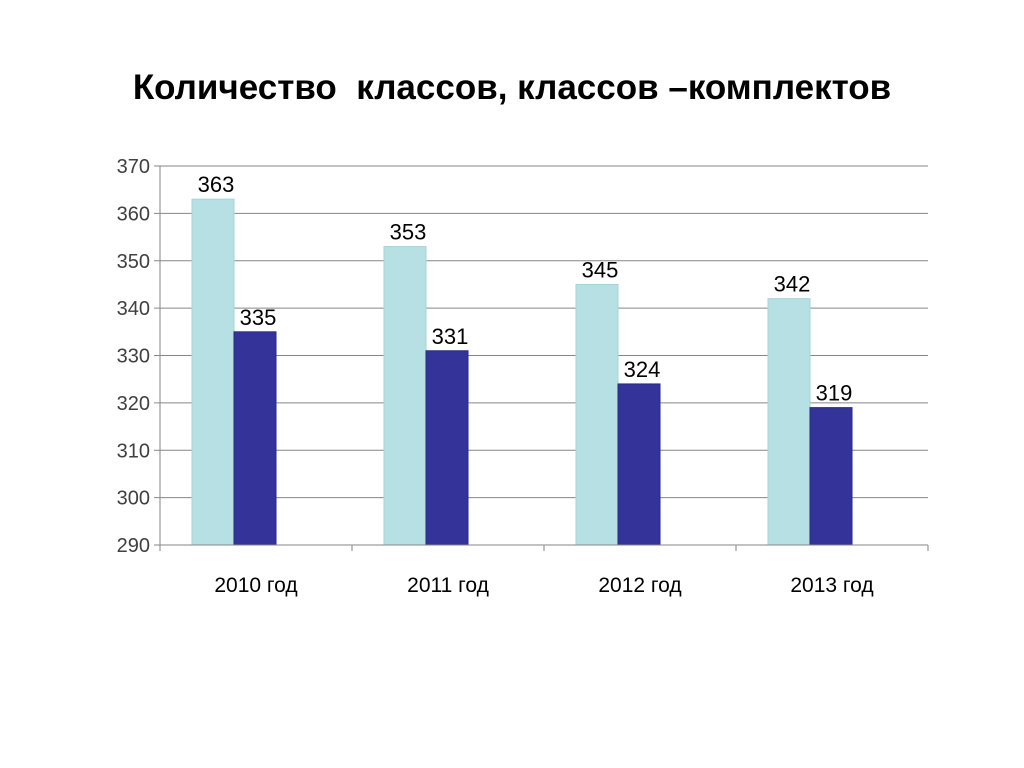  Describe the element at coordinates (512, 87) in the screenshot. I see `slide-title: Количество классов, классов –комплектов` at that location.